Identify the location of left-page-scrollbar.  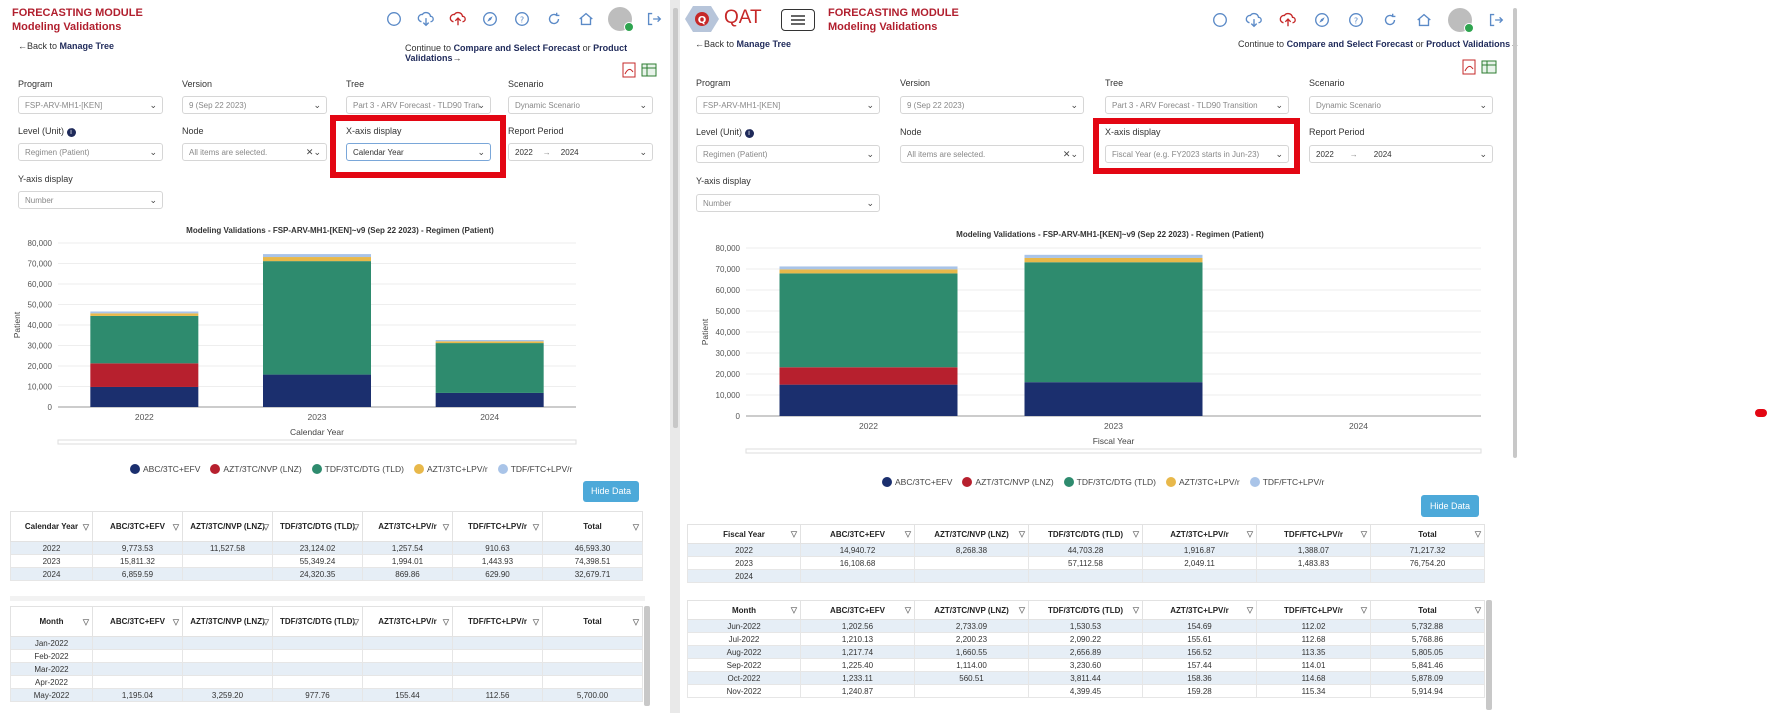
(675, 218).